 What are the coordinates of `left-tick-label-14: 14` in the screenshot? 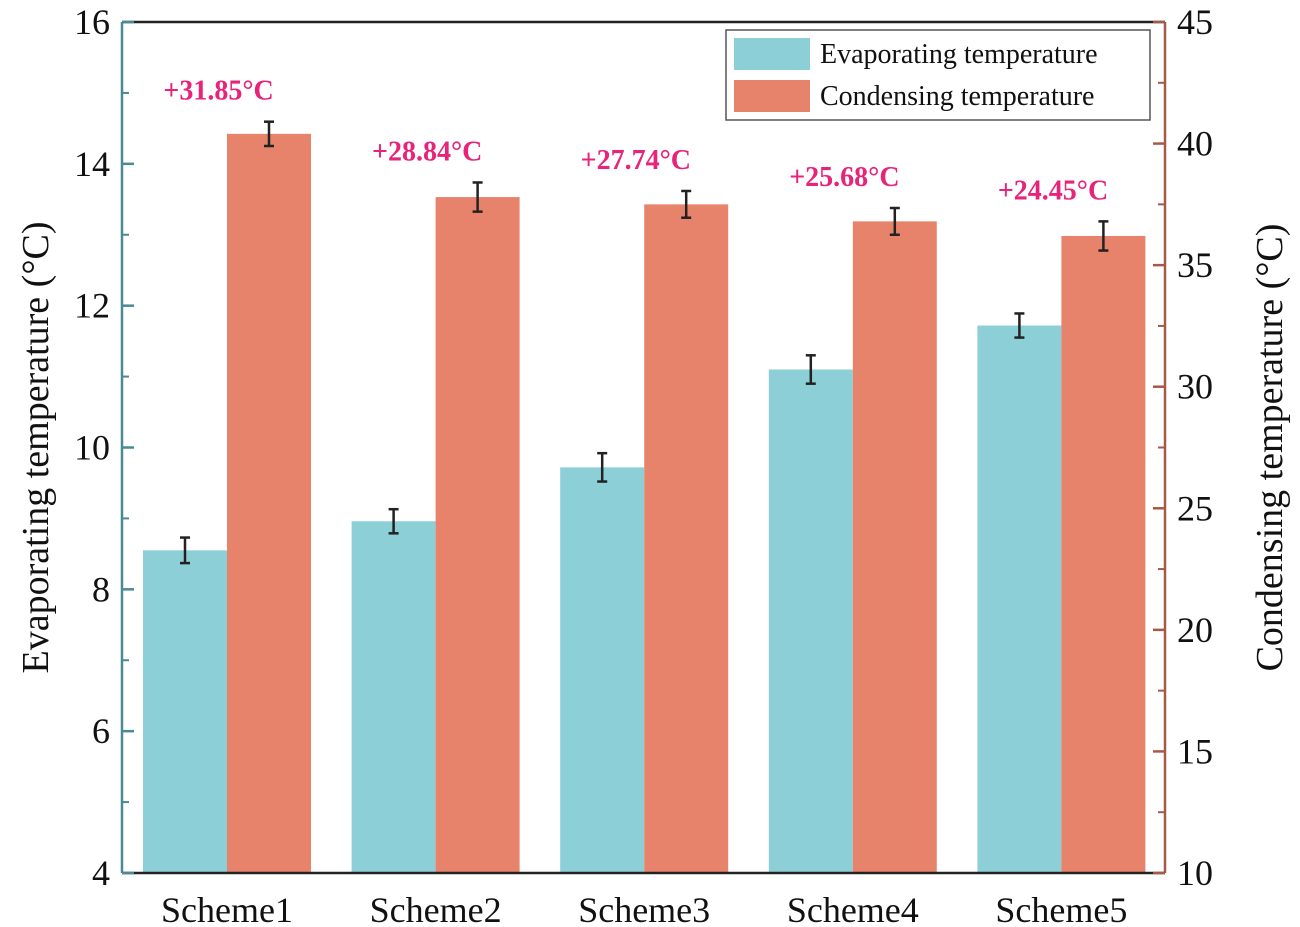 It's located at (92, 164).